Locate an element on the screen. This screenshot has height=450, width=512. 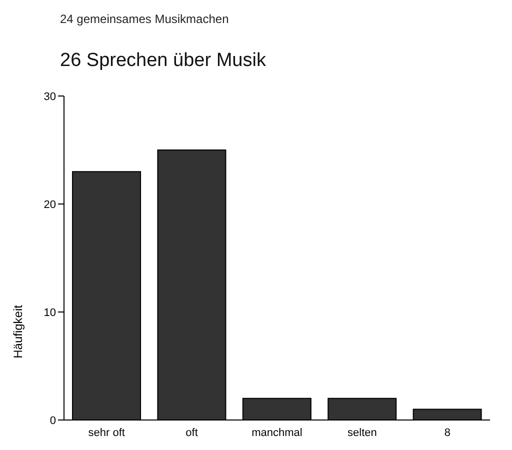
chart-title: 26 Sprechen über Musik is located at coordinates (163, 61).